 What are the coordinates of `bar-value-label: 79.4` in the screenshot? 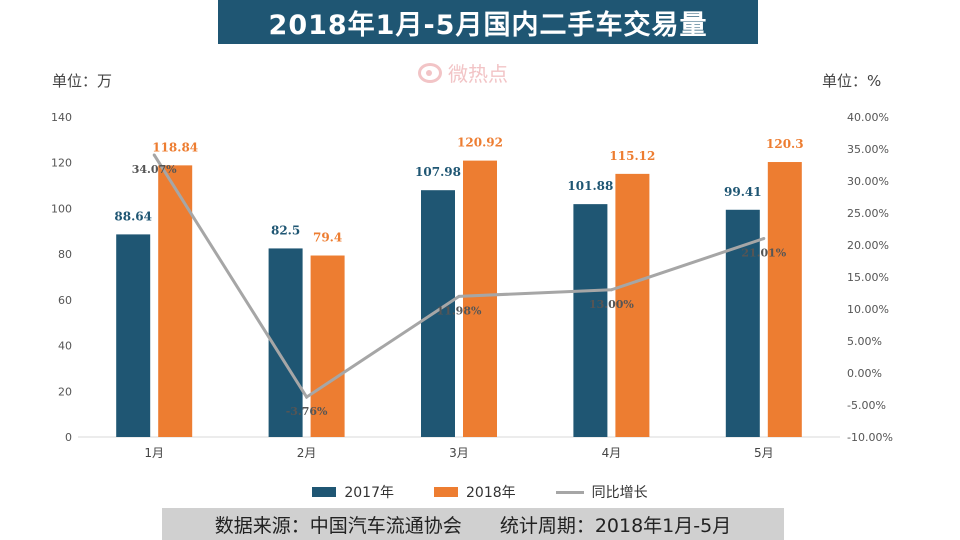 It's located at (327, 238).